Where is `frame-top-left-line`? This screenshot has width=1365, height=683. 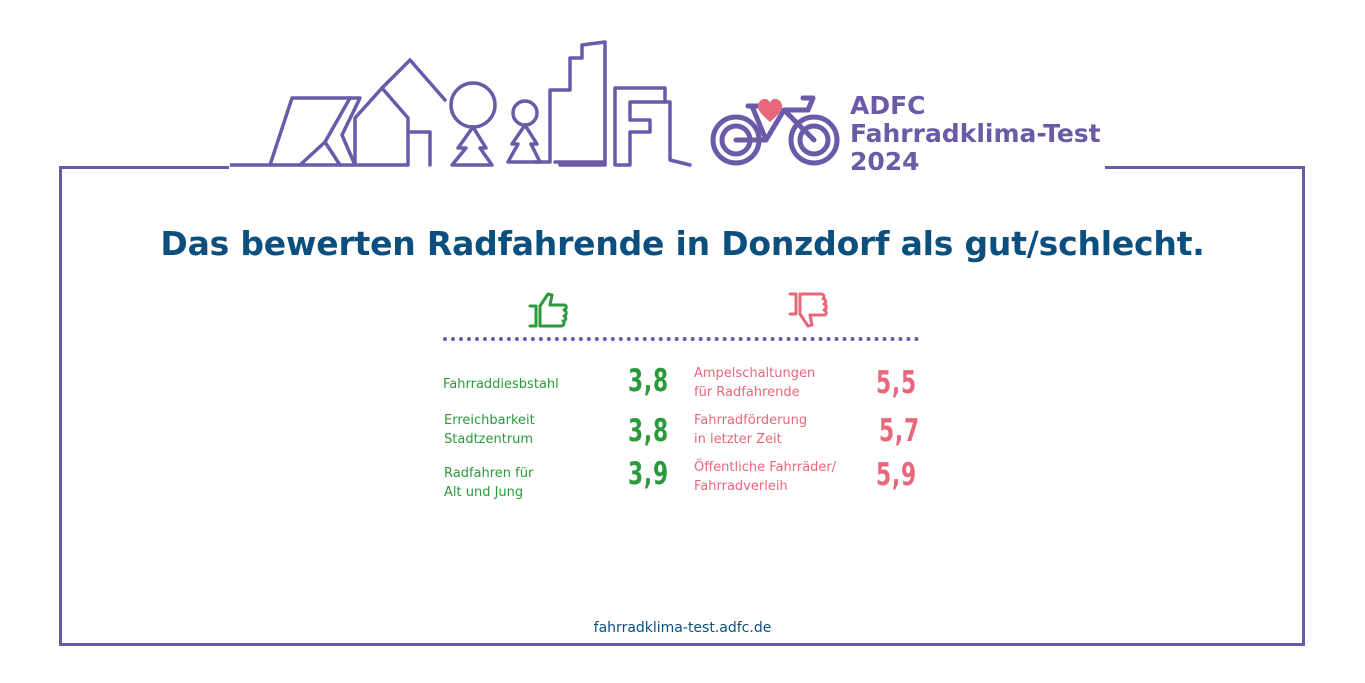 frame-top-left-line is located at coordinates (144, 167).